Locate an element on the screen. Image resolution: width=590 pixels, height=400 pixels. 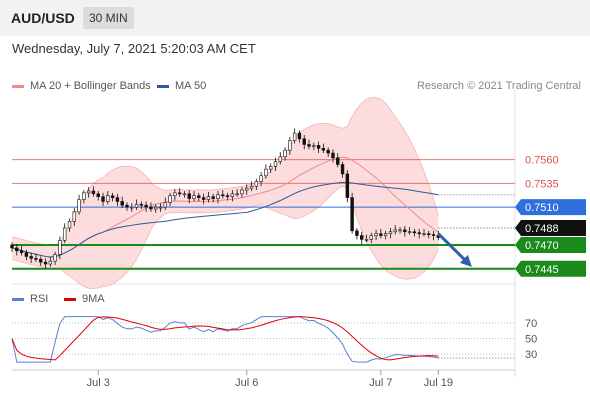
last-price-label: 0.7488 is located at coordinates (542, 229).